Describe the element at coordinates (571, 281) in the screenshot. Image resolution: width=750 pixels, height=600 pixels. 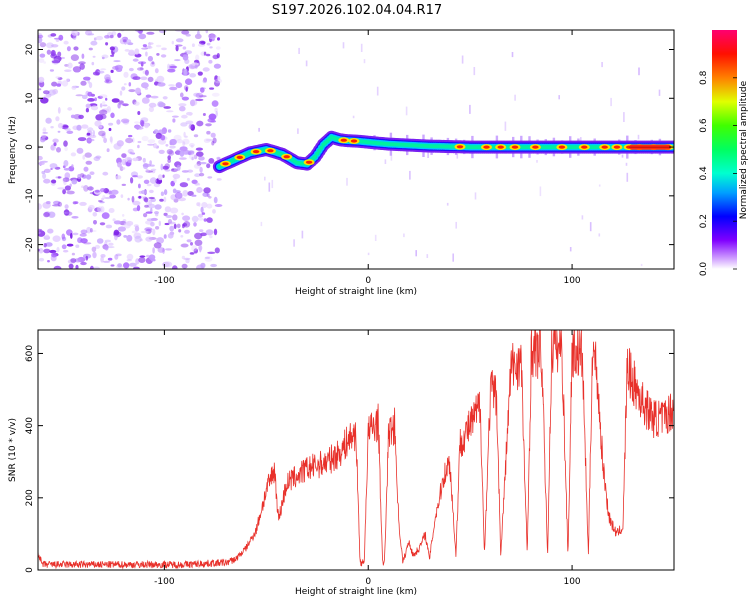
I see `heatmap-x-tick-label: 100` at that location.